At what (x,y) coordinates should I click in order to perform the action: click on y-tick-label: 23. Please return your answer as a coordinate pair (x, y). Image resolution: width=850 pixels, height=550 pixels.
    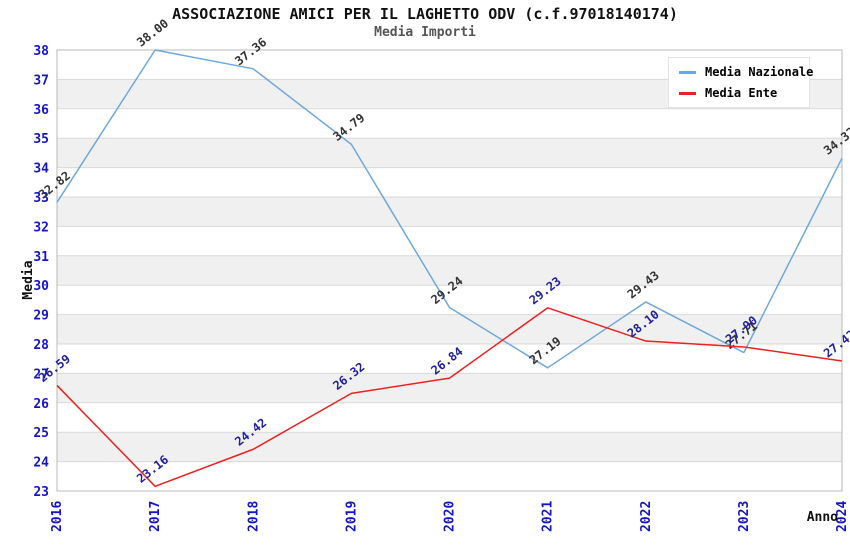
    Looking at the image, I should click on (41, 492).